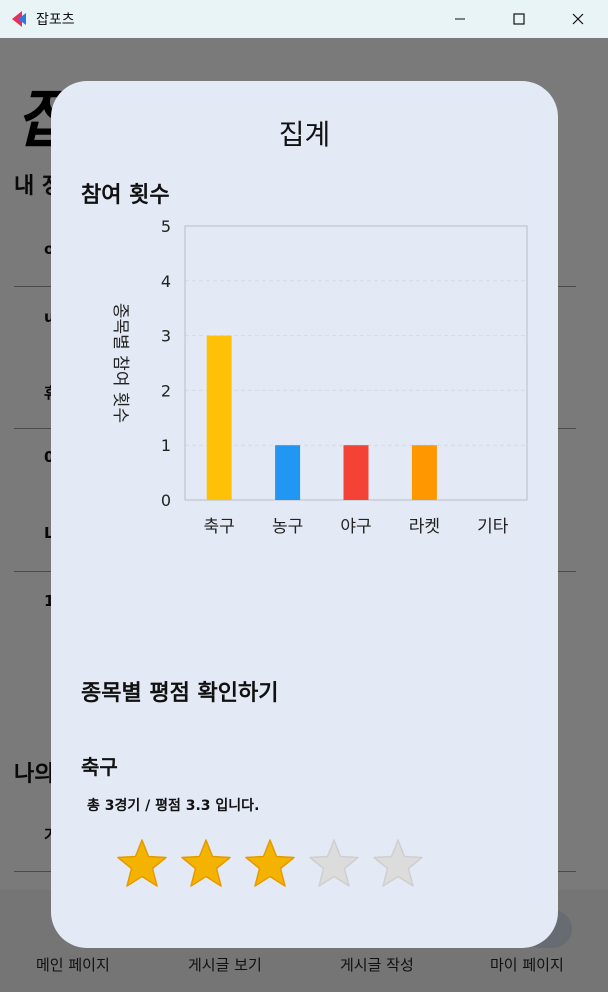 The image size is (608, 992). What do you see at coordinates (166, 281) in the screenshot?
I see `y-tick-label: 4` at bounding box center [166, 281].